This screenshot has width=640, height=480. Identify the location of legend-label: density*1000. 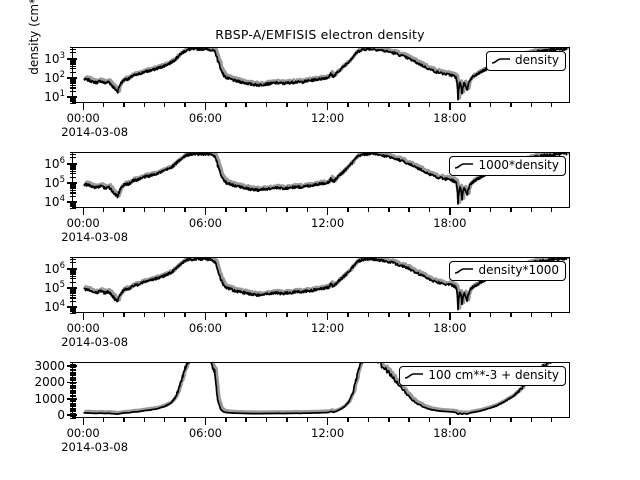
(518, 270).